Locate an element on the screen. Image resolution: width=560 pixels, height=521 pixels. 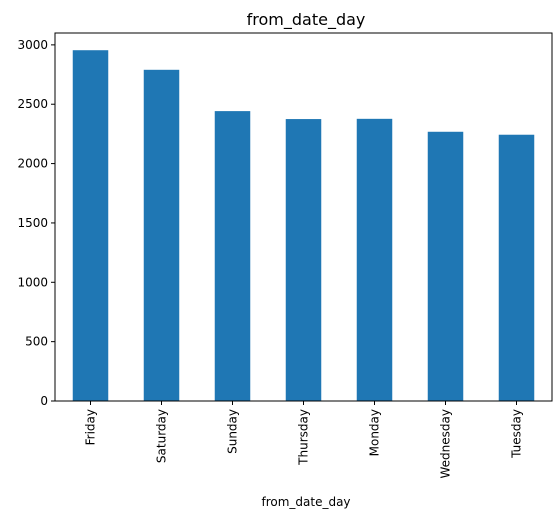
y-tick-label: 2000 is located at coordinates (32, 164).